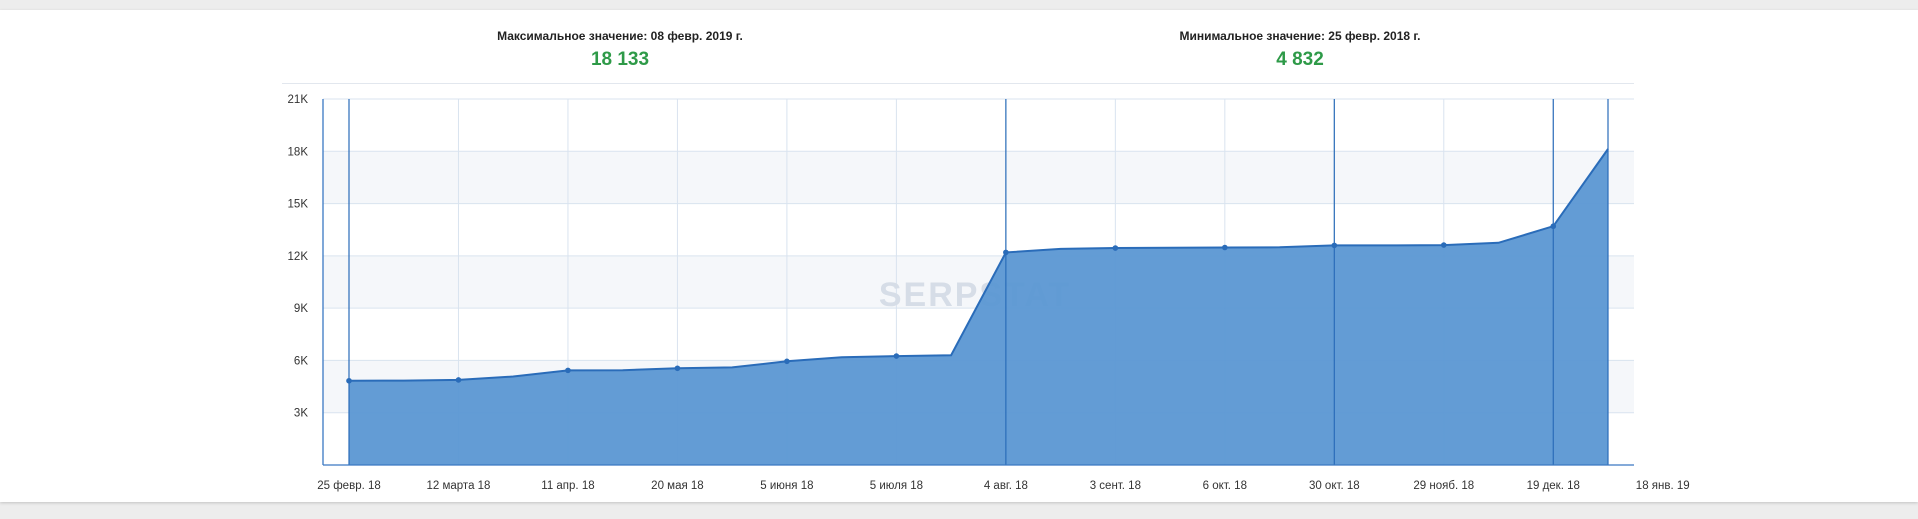  Describe the element at coordinates (1225, 486) in the screenshot. I see `x-tick-label: 6 окт. 18` at that location.